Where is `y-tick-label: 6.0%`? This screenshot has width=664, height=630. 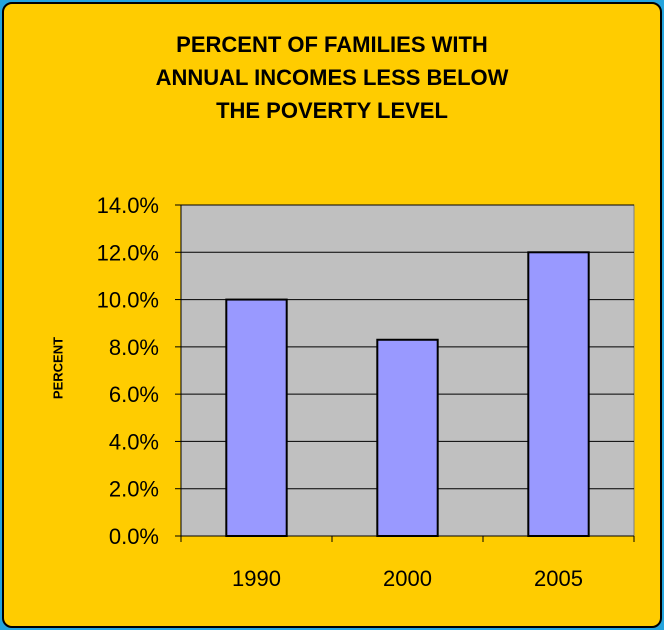
y-tick-label: 6.0% is located at coordinates (134, 394).